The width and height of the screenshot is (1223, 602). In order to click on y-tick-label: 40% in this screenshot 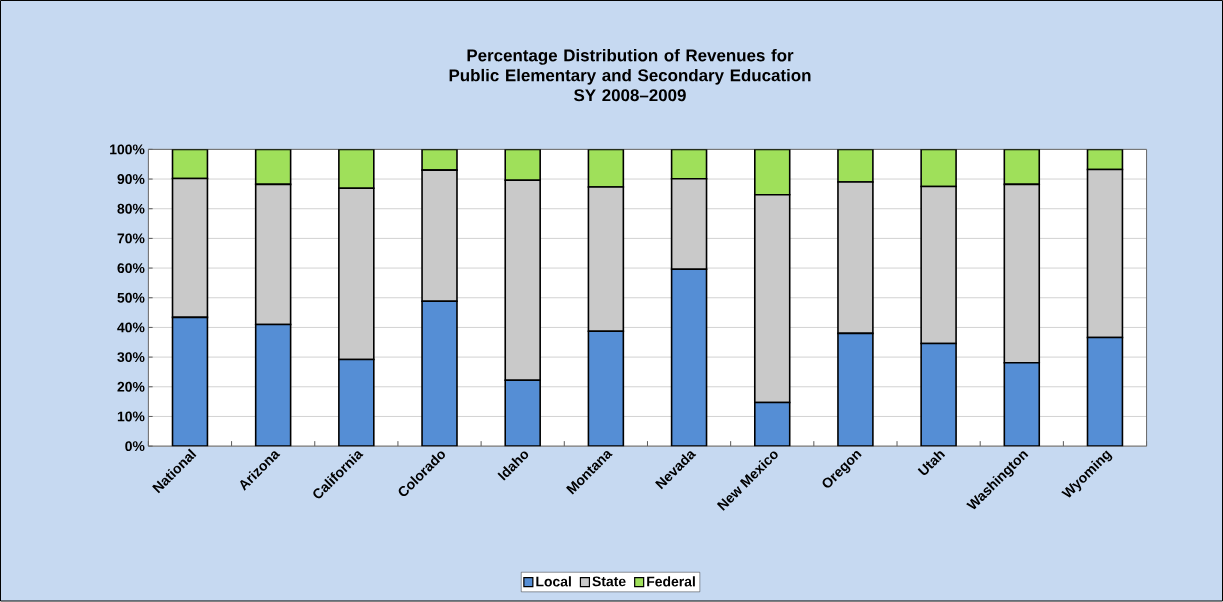, I will do `click(131, 327)`.